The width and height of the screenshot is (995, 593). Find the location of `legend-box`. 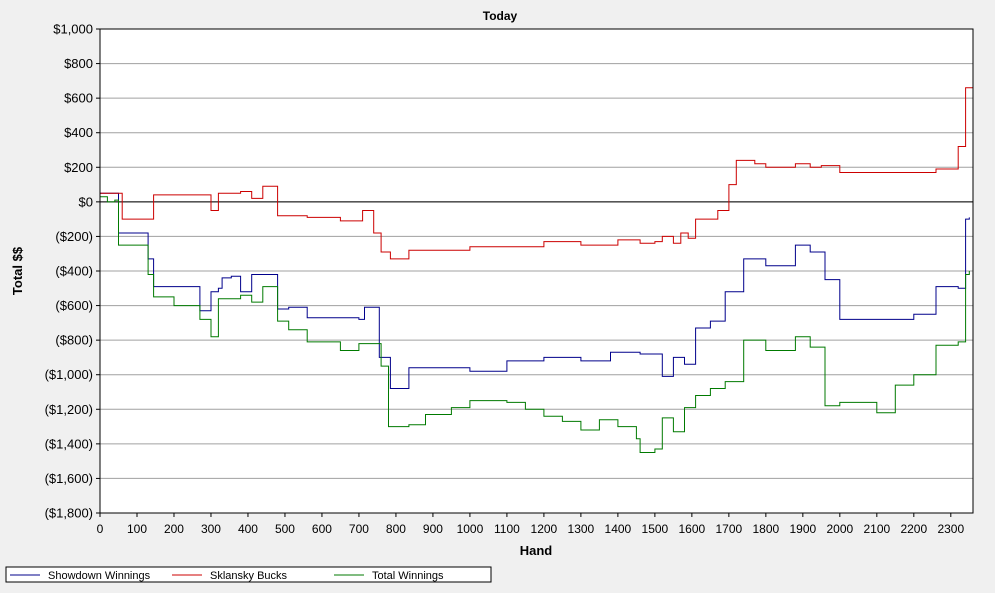

legend-box is located at coordinates (248, 574).